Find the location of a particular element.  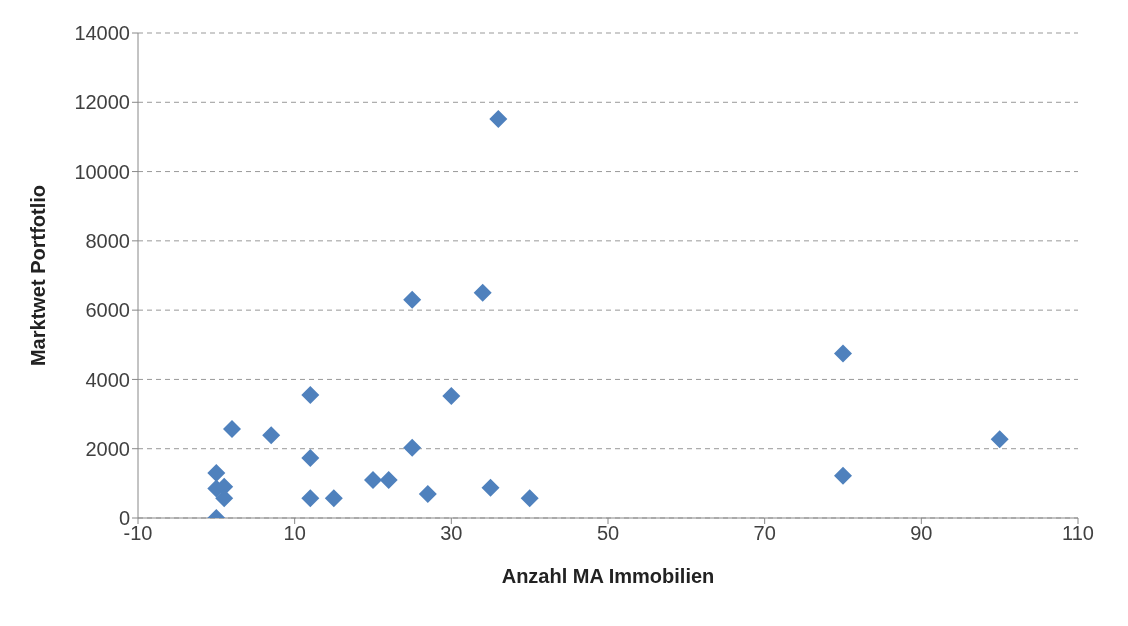

y-axis-title: Marktwet Portfotlio is located at coordinates (38, 275).